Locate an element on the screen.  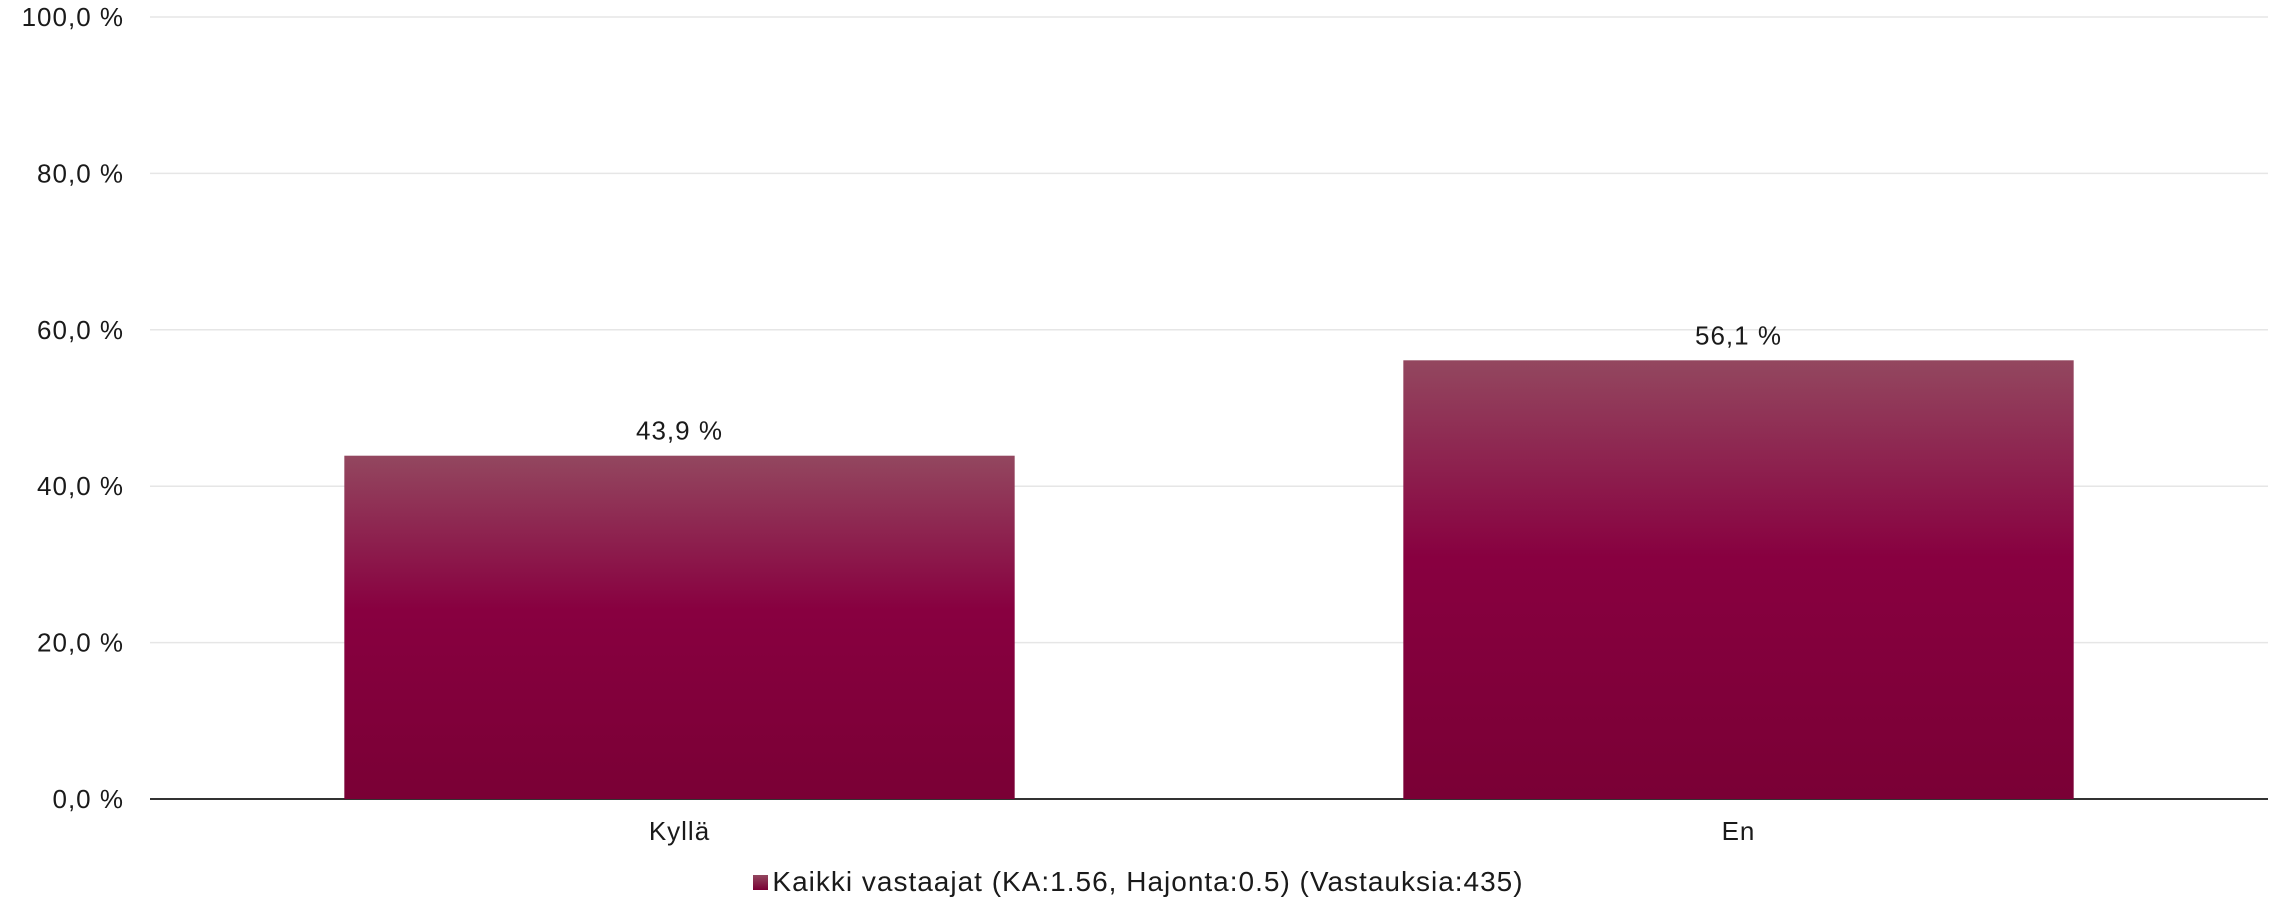
x-tick-label: En is located at coordinates (1739, 831).